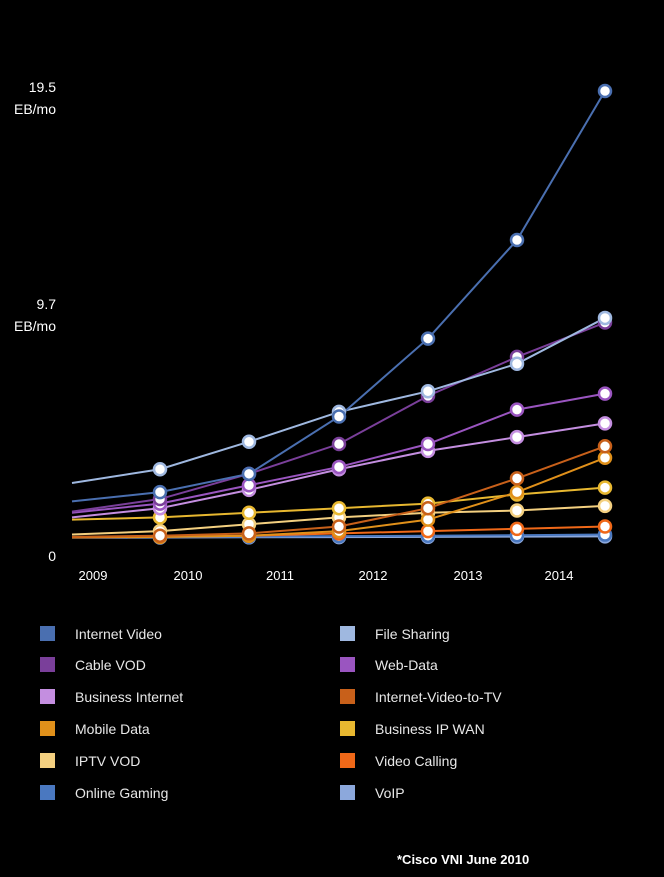 This screenshot has width=664, height=877. Describe the element at coordinates (416, 761) in the screenshot. I see `legend-label: Video Calling` at that location.